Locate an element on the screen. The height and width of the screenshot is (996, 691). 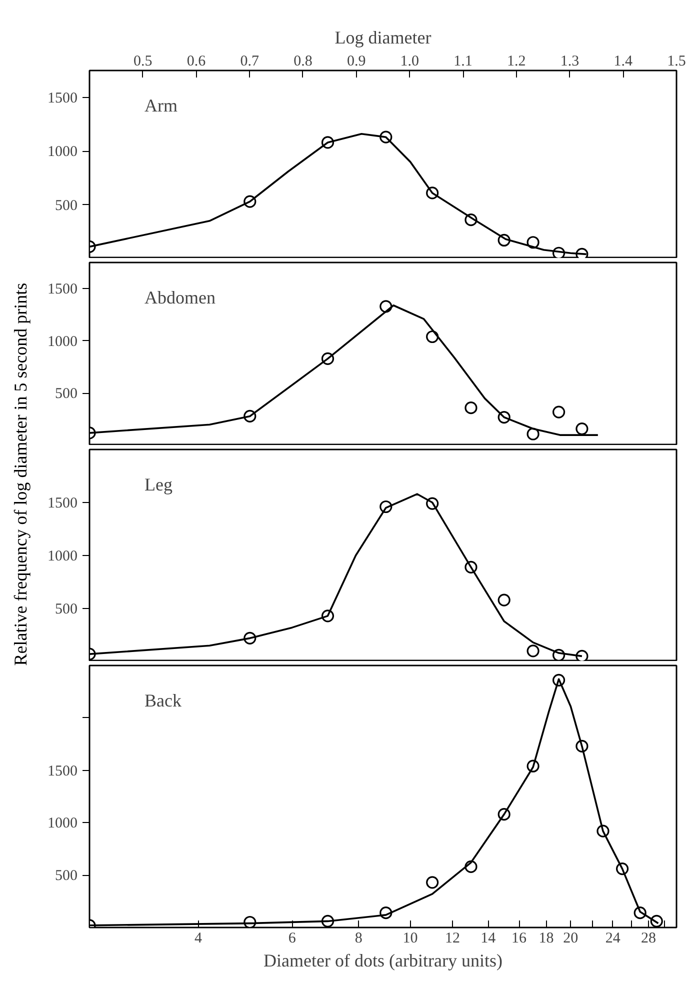
x2-axis-title: Log diameter is located at coordinates (383, 38).